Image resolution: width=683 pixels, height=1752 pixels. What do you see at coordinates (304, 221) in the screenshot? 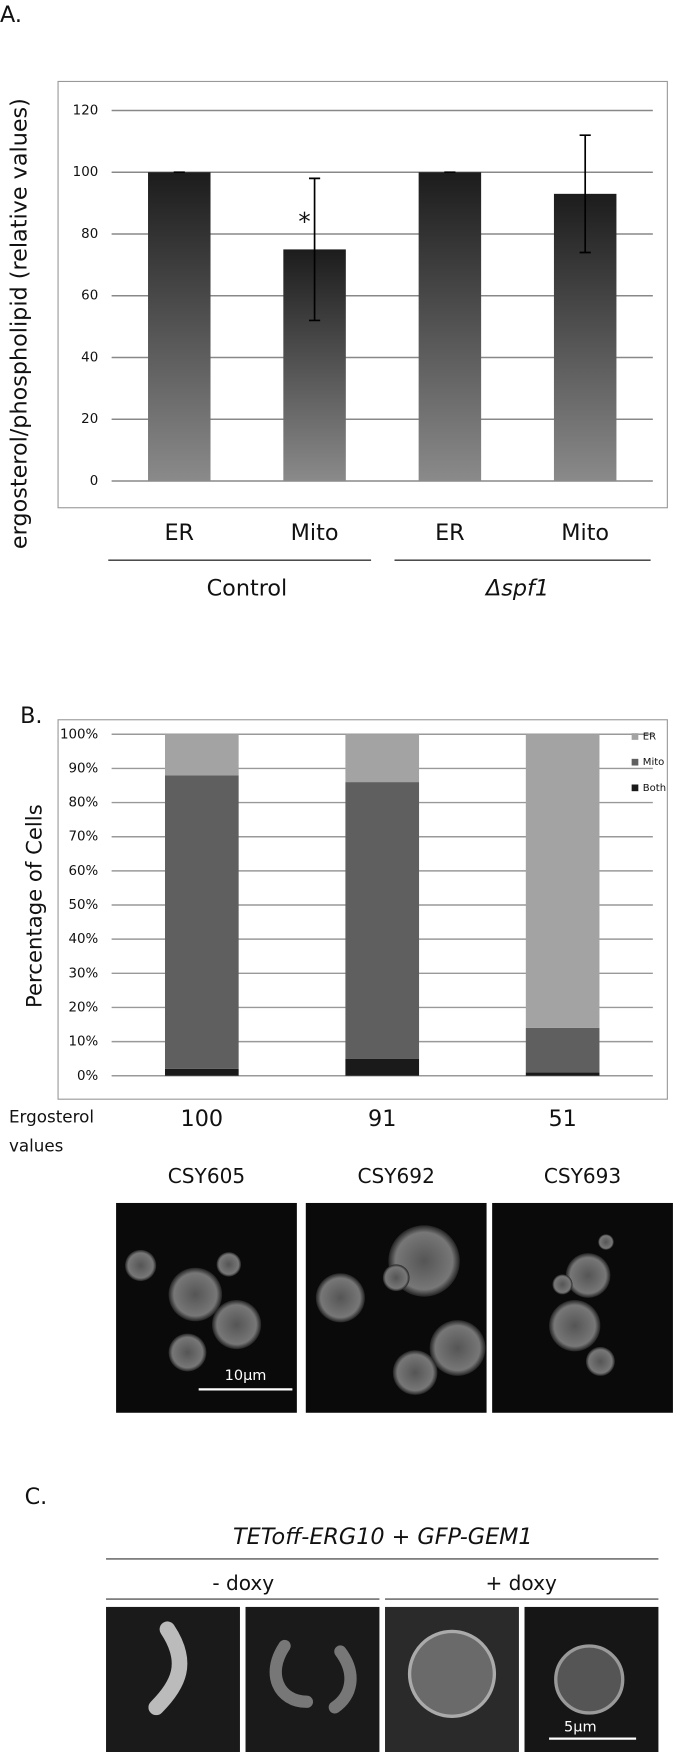
I see `annotation: *` at bounding box center [304, 221].